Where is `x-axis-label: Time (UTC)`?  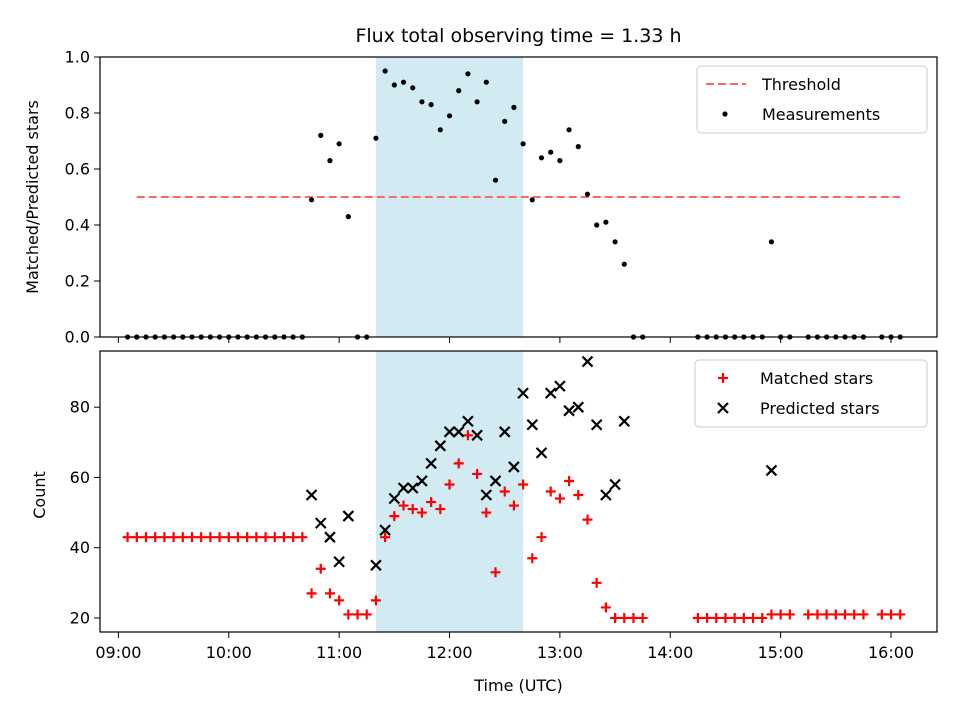
x-axis-label: Time (UTC) is located at coordinates (517, 685).